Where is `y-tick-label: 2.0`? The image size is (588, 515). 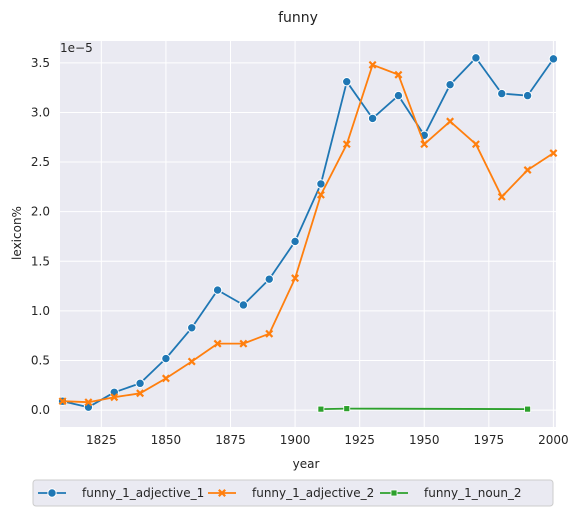
y-tick-label: 2.0 is located at coordinates (40, 212).